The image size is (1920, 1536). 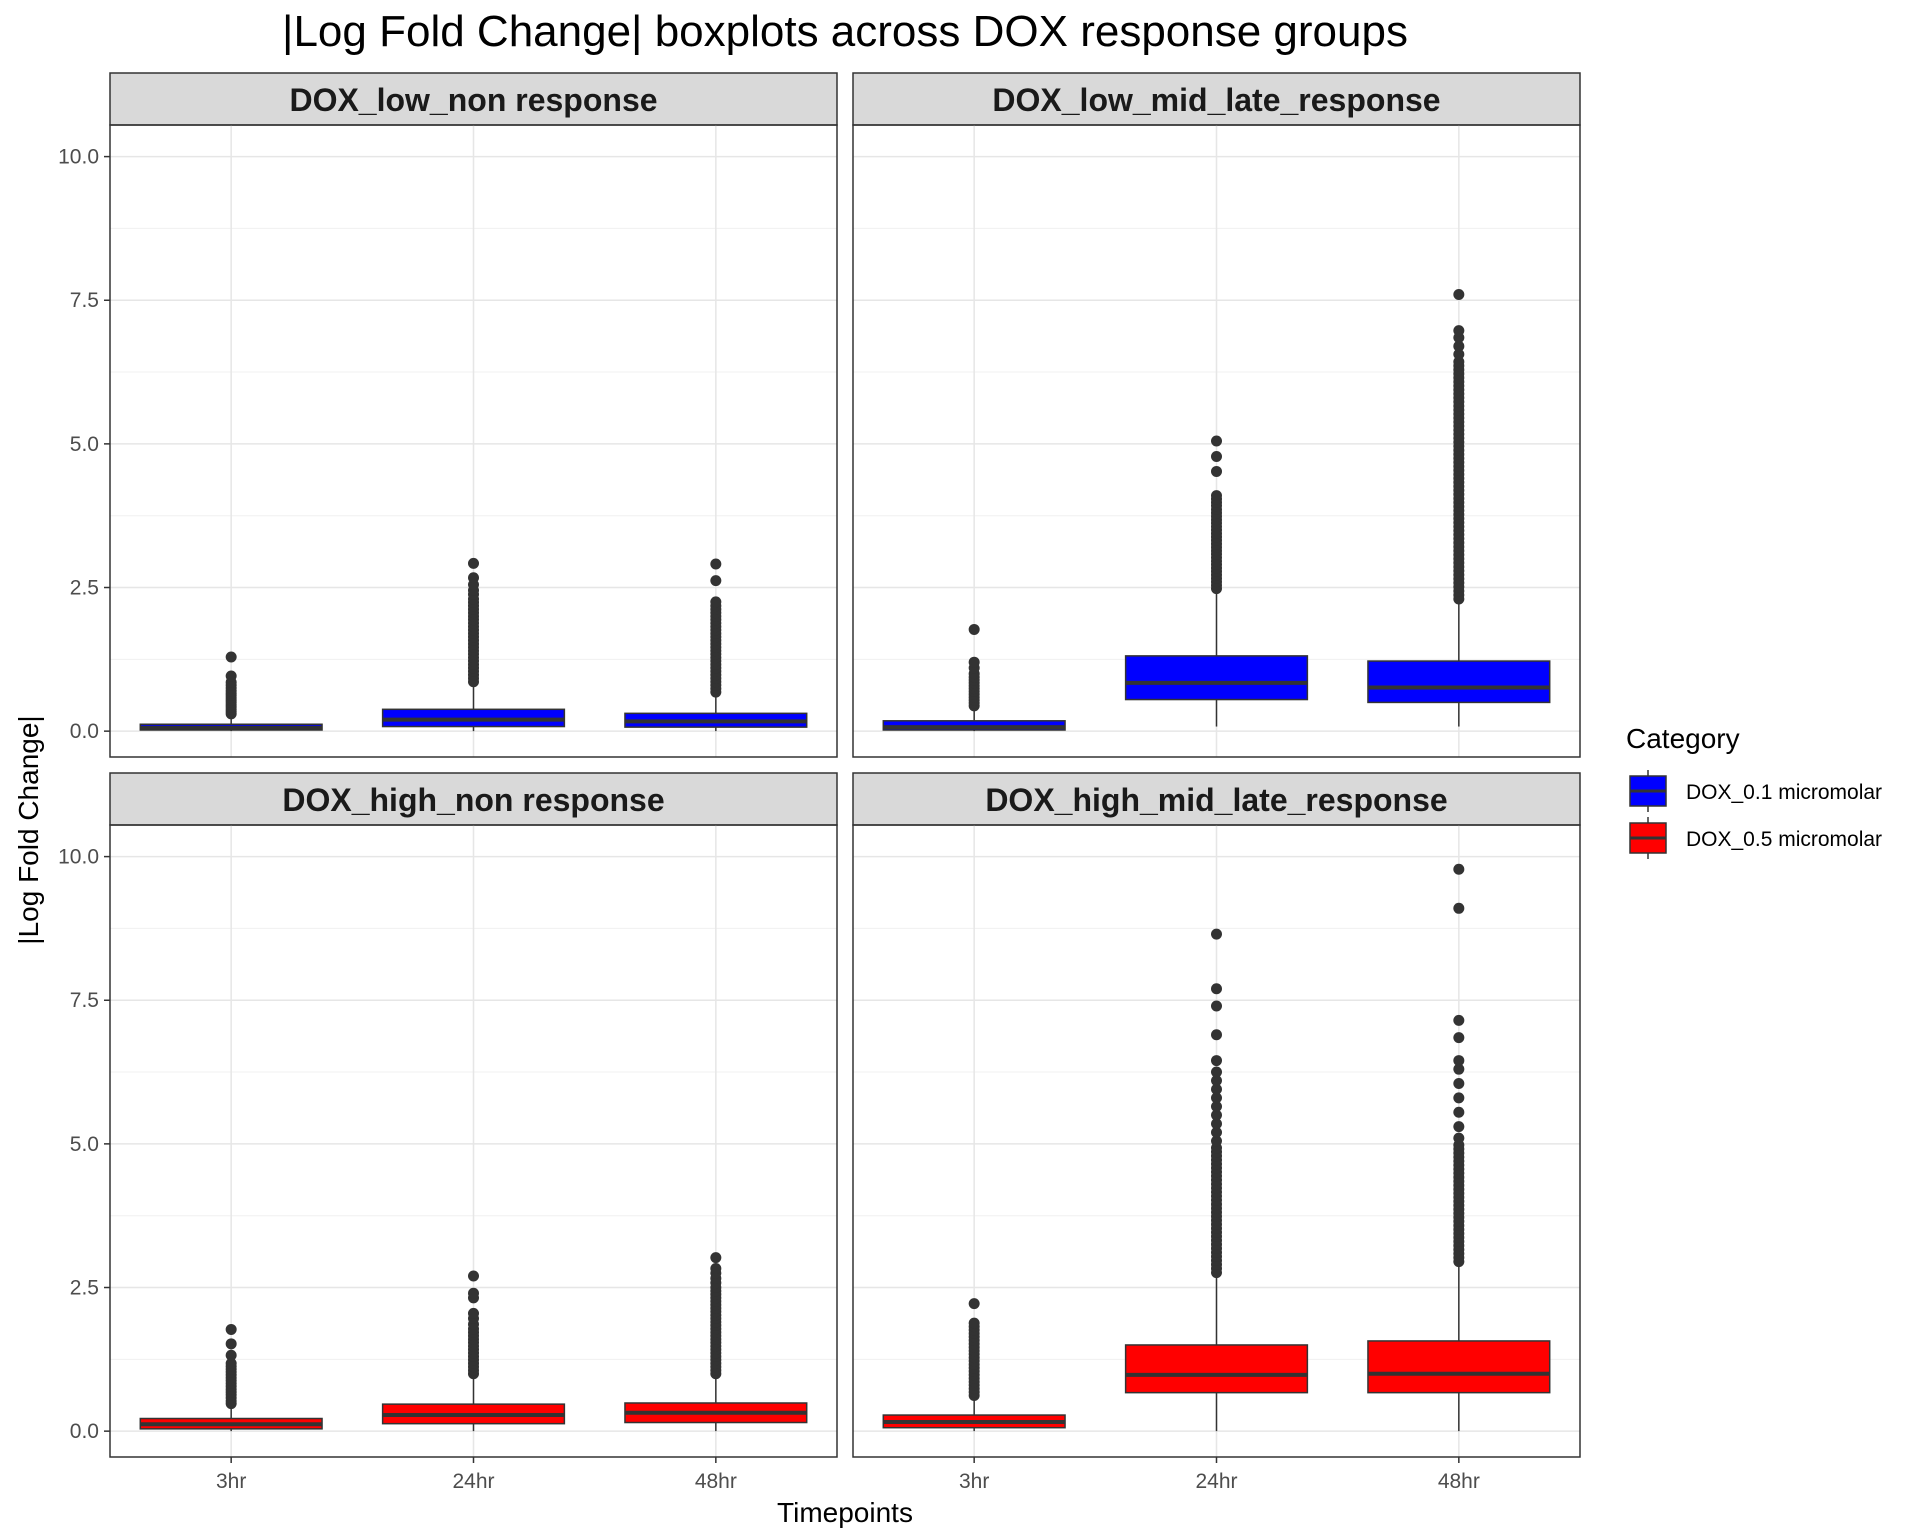 I want to click on legend-label: DOX_0.5 micromolar, so click(x=1784, y=839).